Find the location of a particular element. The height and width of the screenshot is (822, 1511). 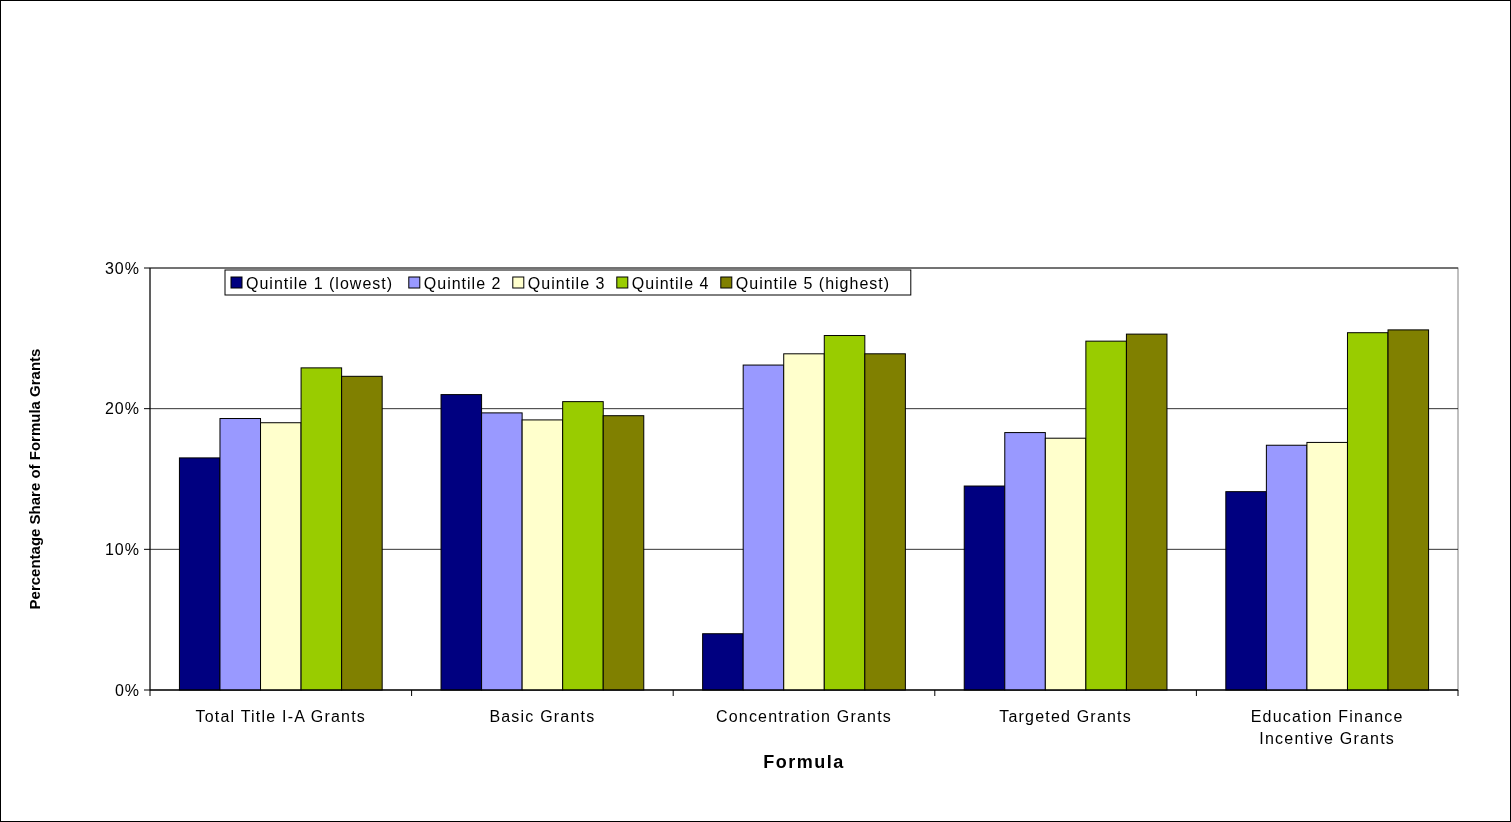

y-tick-label: 20% is located at coordinates (122, 409).